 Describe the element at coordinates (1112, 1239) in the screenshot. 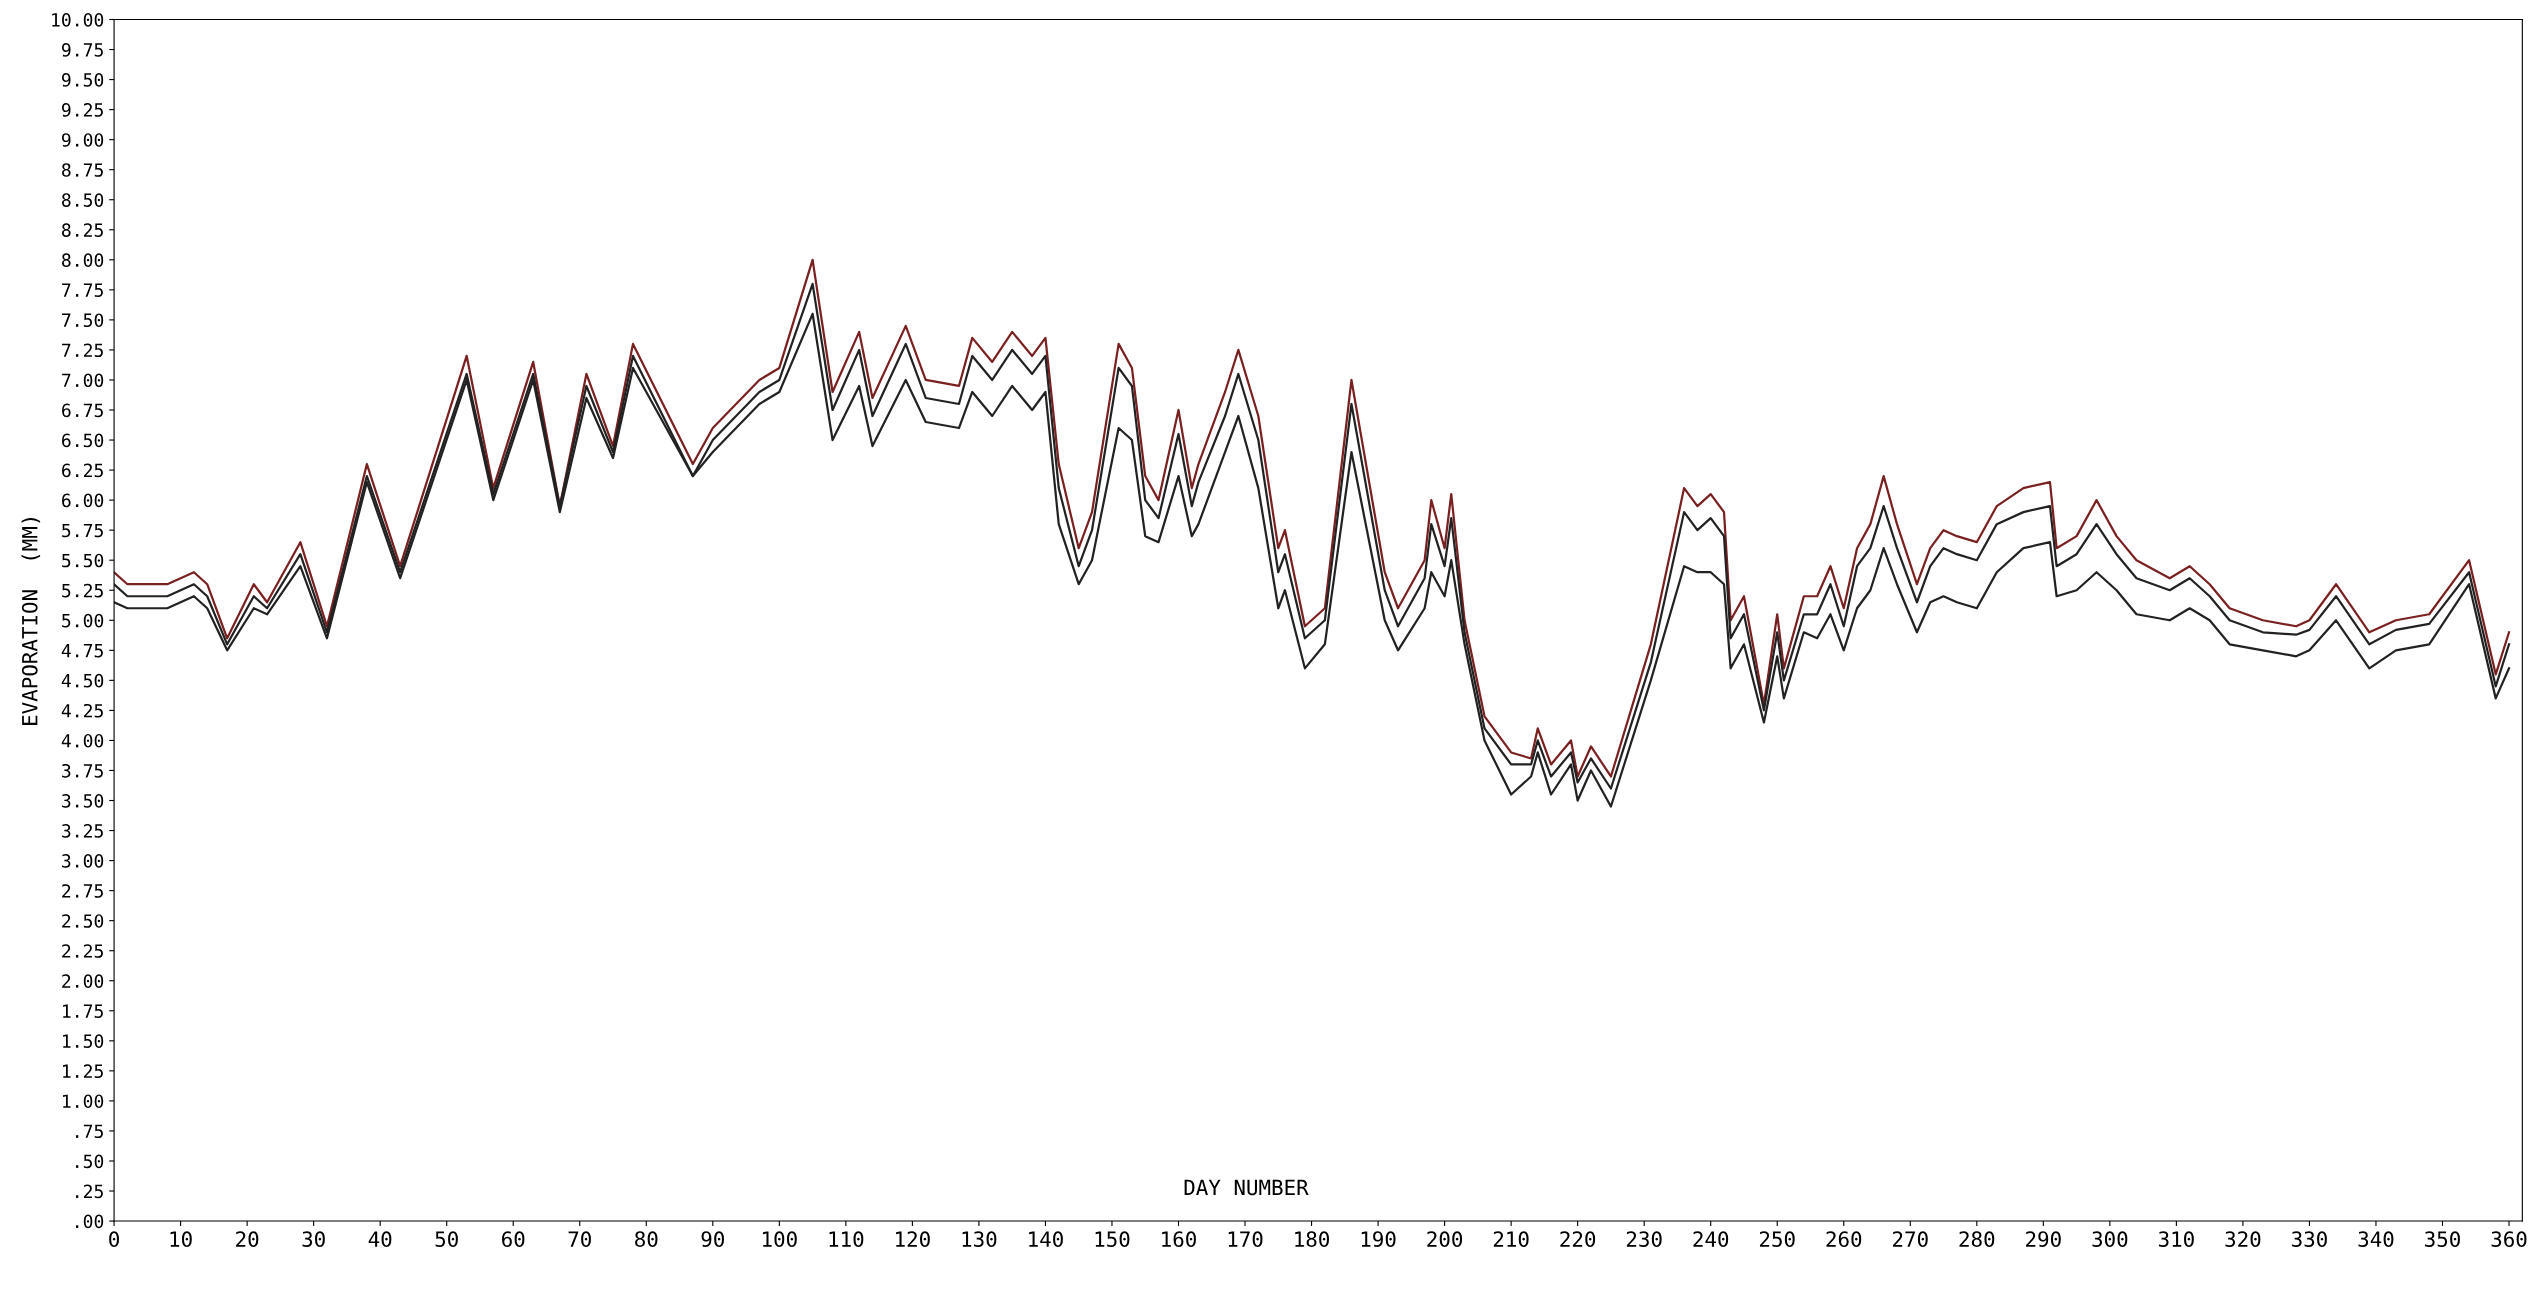

I see `x-tick-label: 150` at that location.